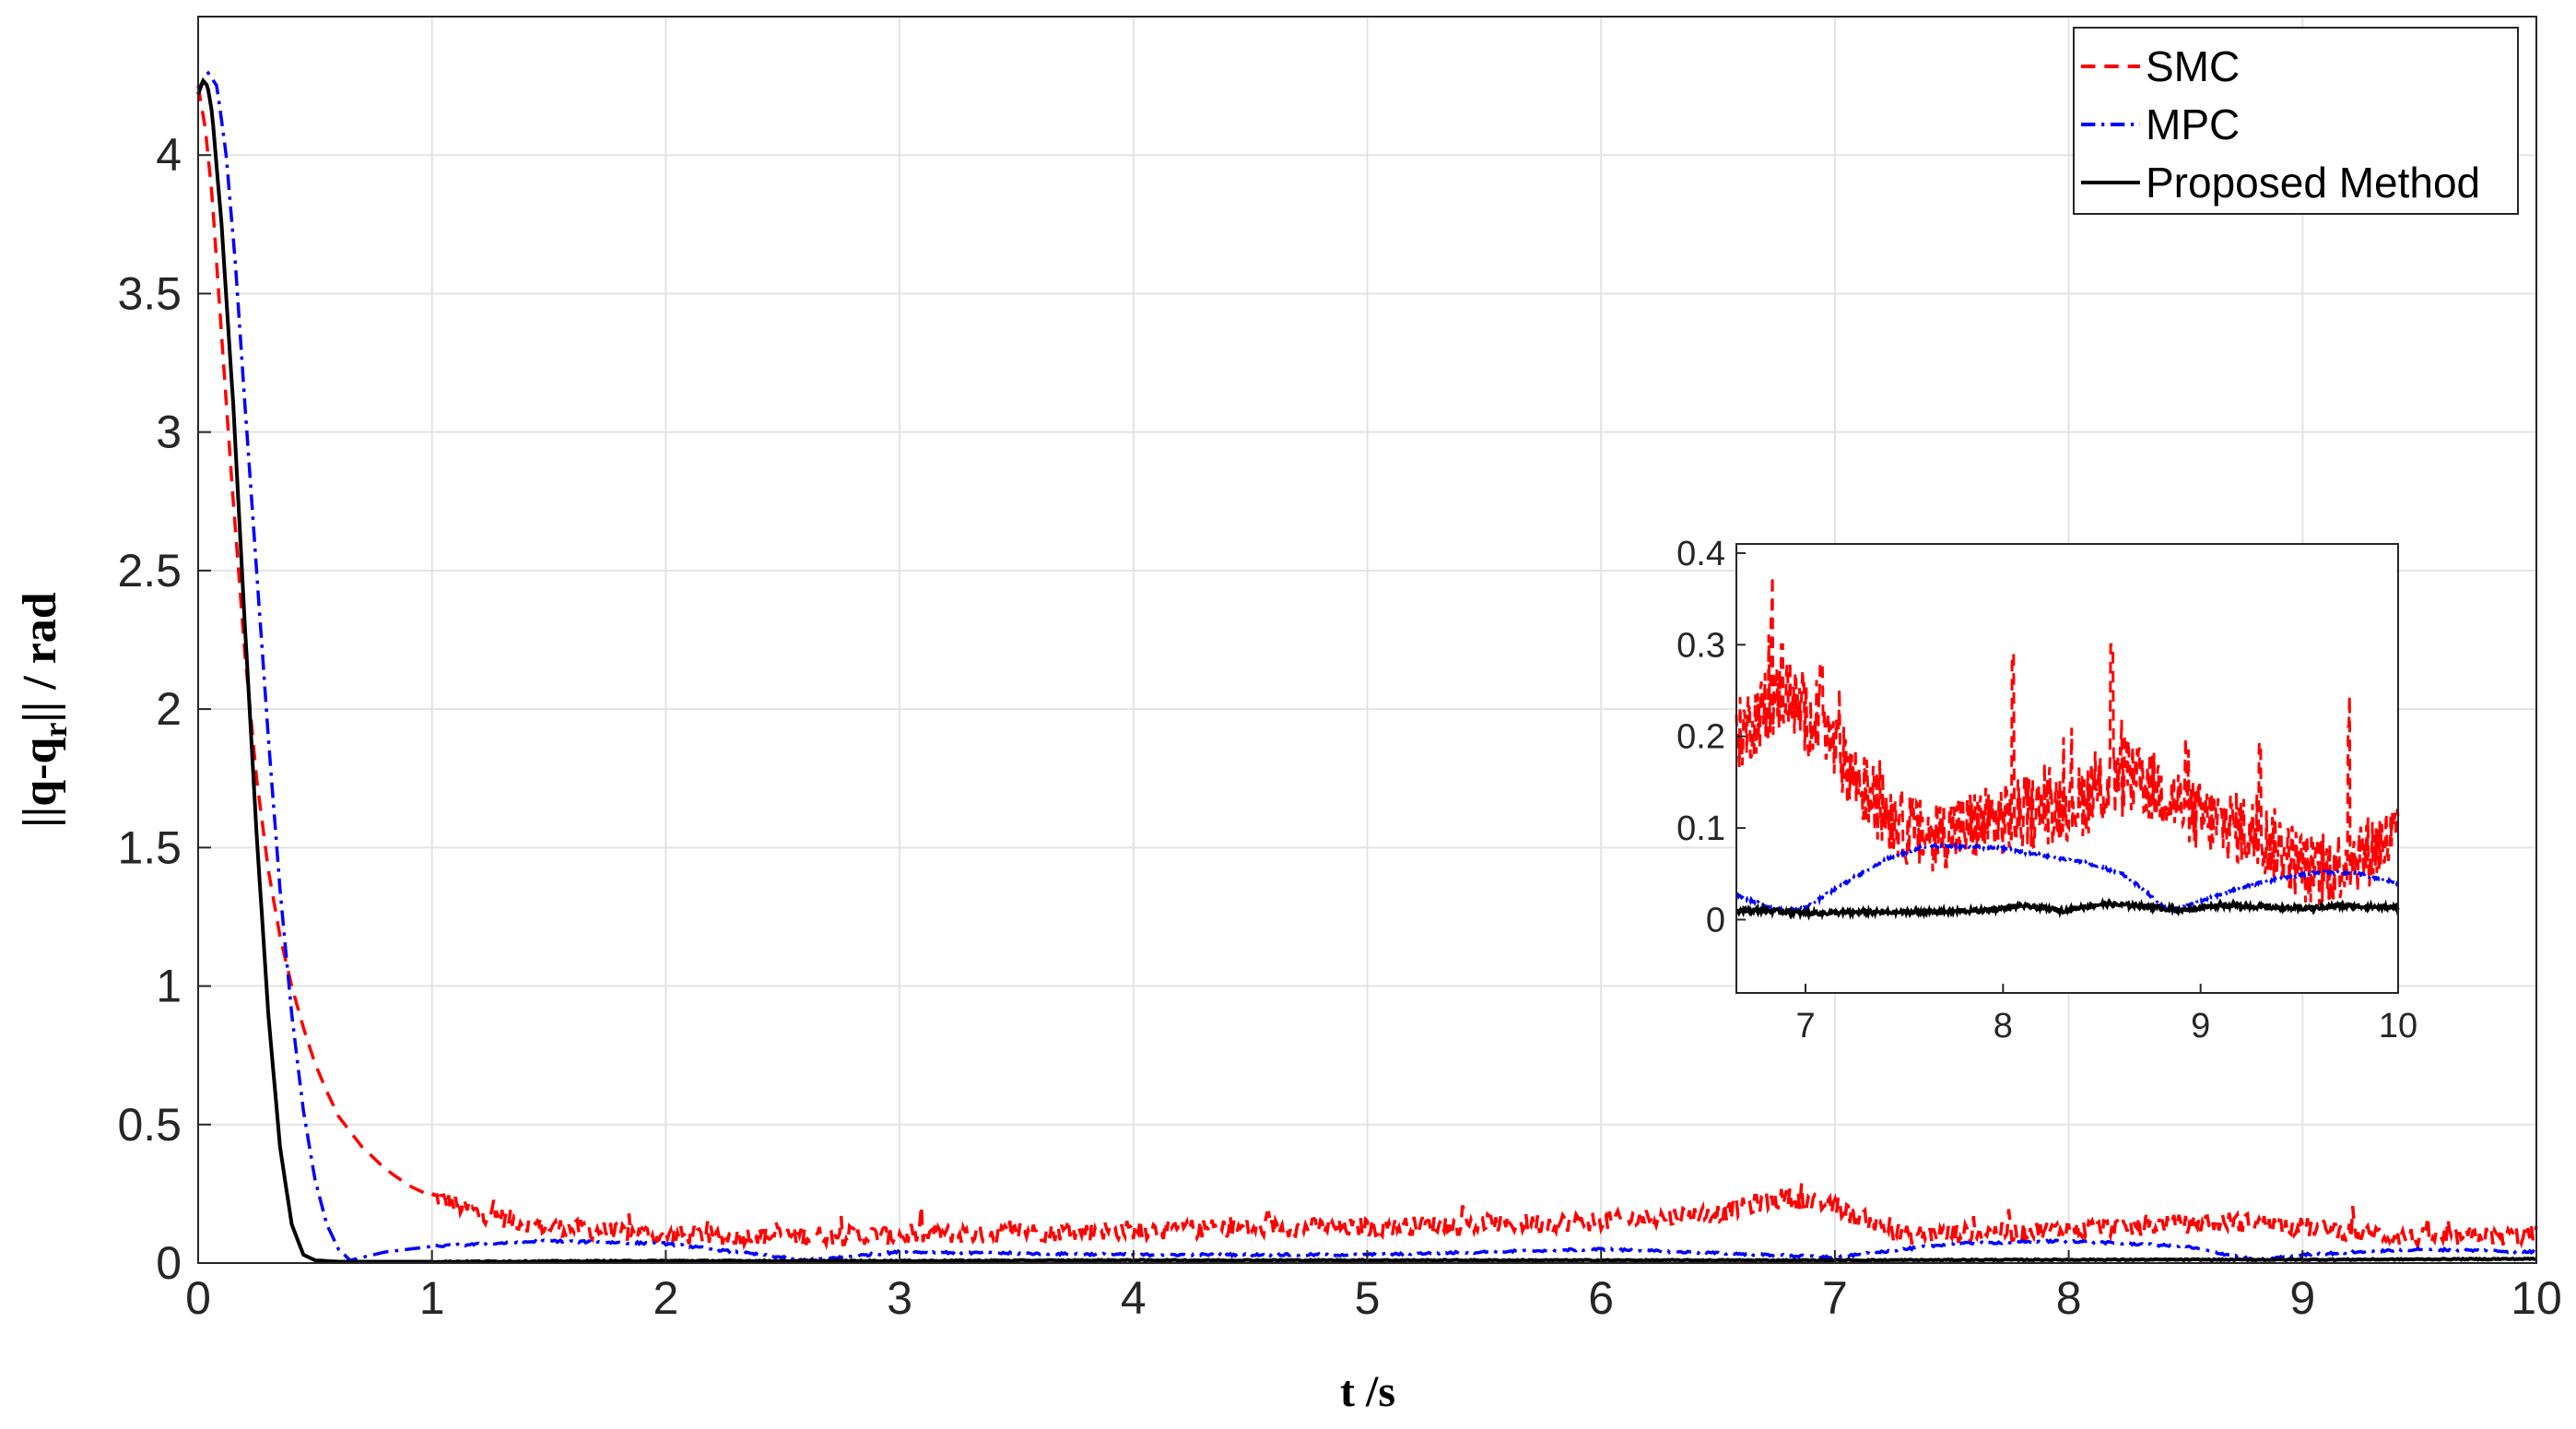 This screenshot has height=1429, width=2576. What do you see at coordinates (169, 155) in the screenshot?
I see `y-tick-label: 4` at bounding box center [169, 155].